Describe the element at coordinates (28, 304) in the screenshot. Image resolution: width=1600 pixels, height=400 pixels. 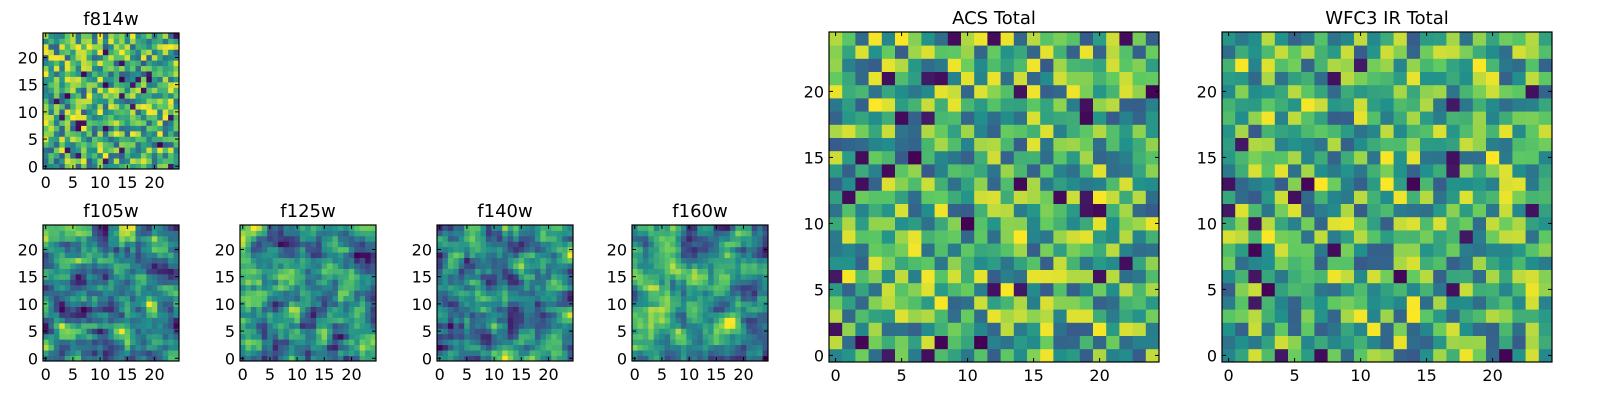
I see `y-tick-label: 10` at that location.